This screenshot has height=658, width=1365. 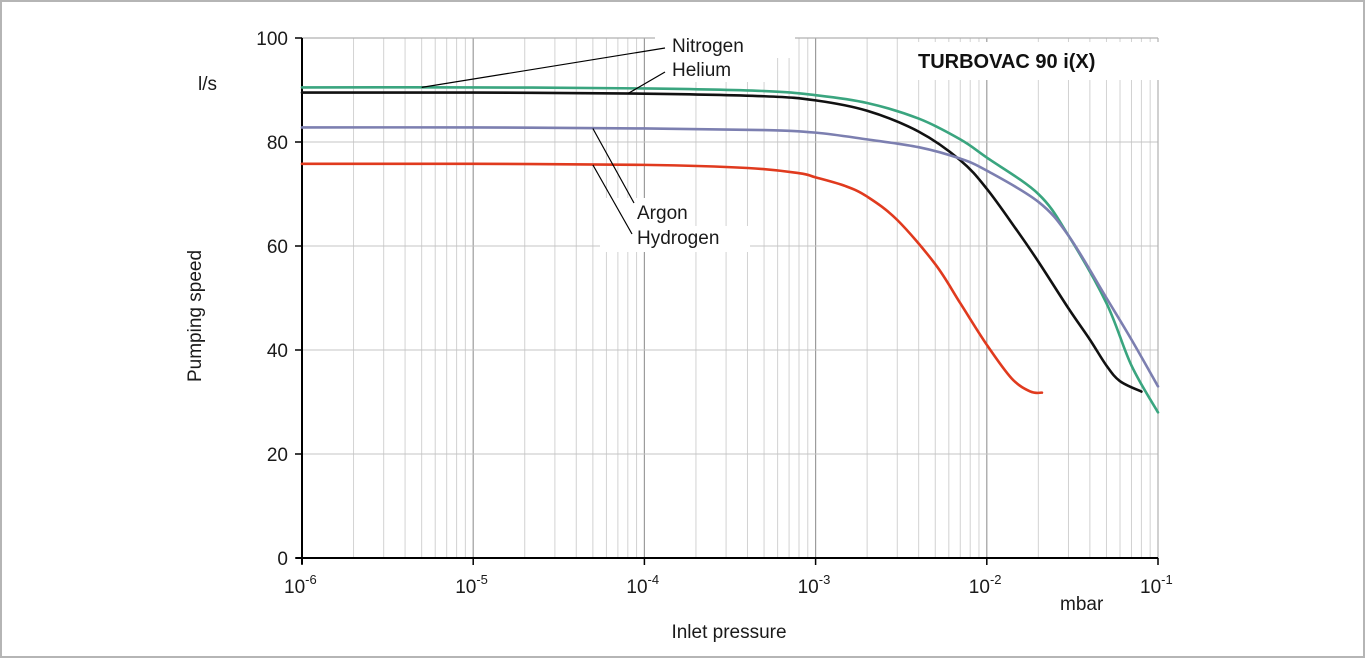 I want to click on callout-leader-helium, so click(x=646, y=83).